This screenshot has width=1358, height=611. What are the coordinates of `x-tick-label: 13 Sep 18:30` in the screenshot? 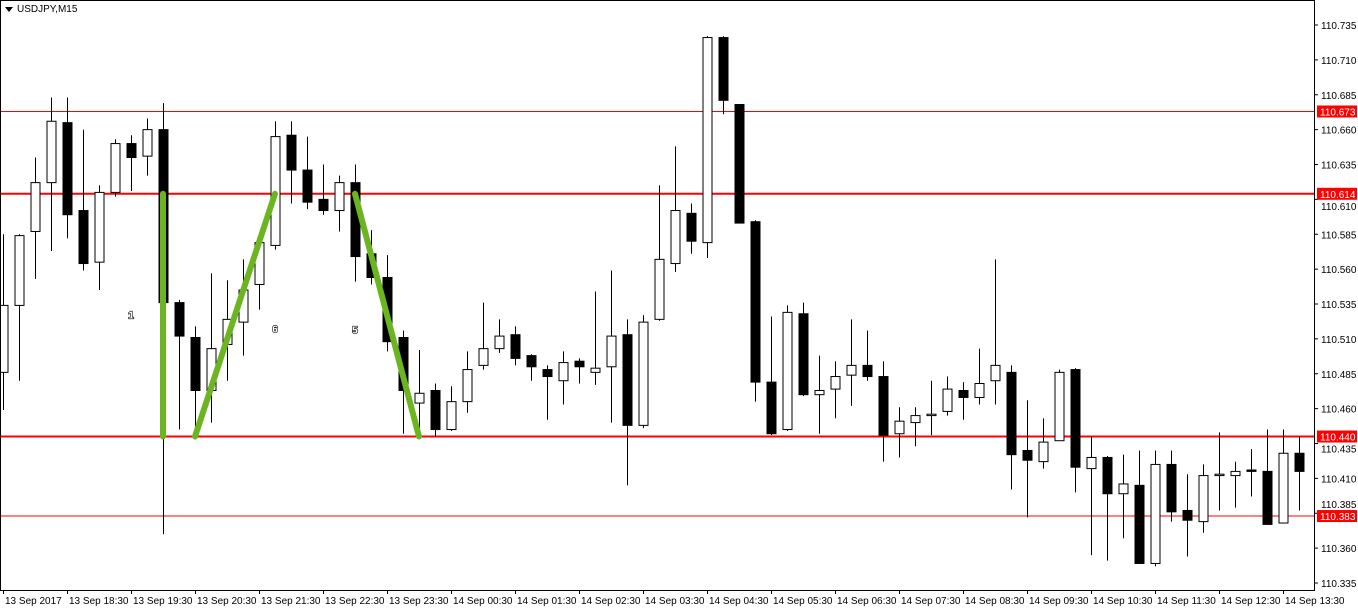 It's located at (99, 601).